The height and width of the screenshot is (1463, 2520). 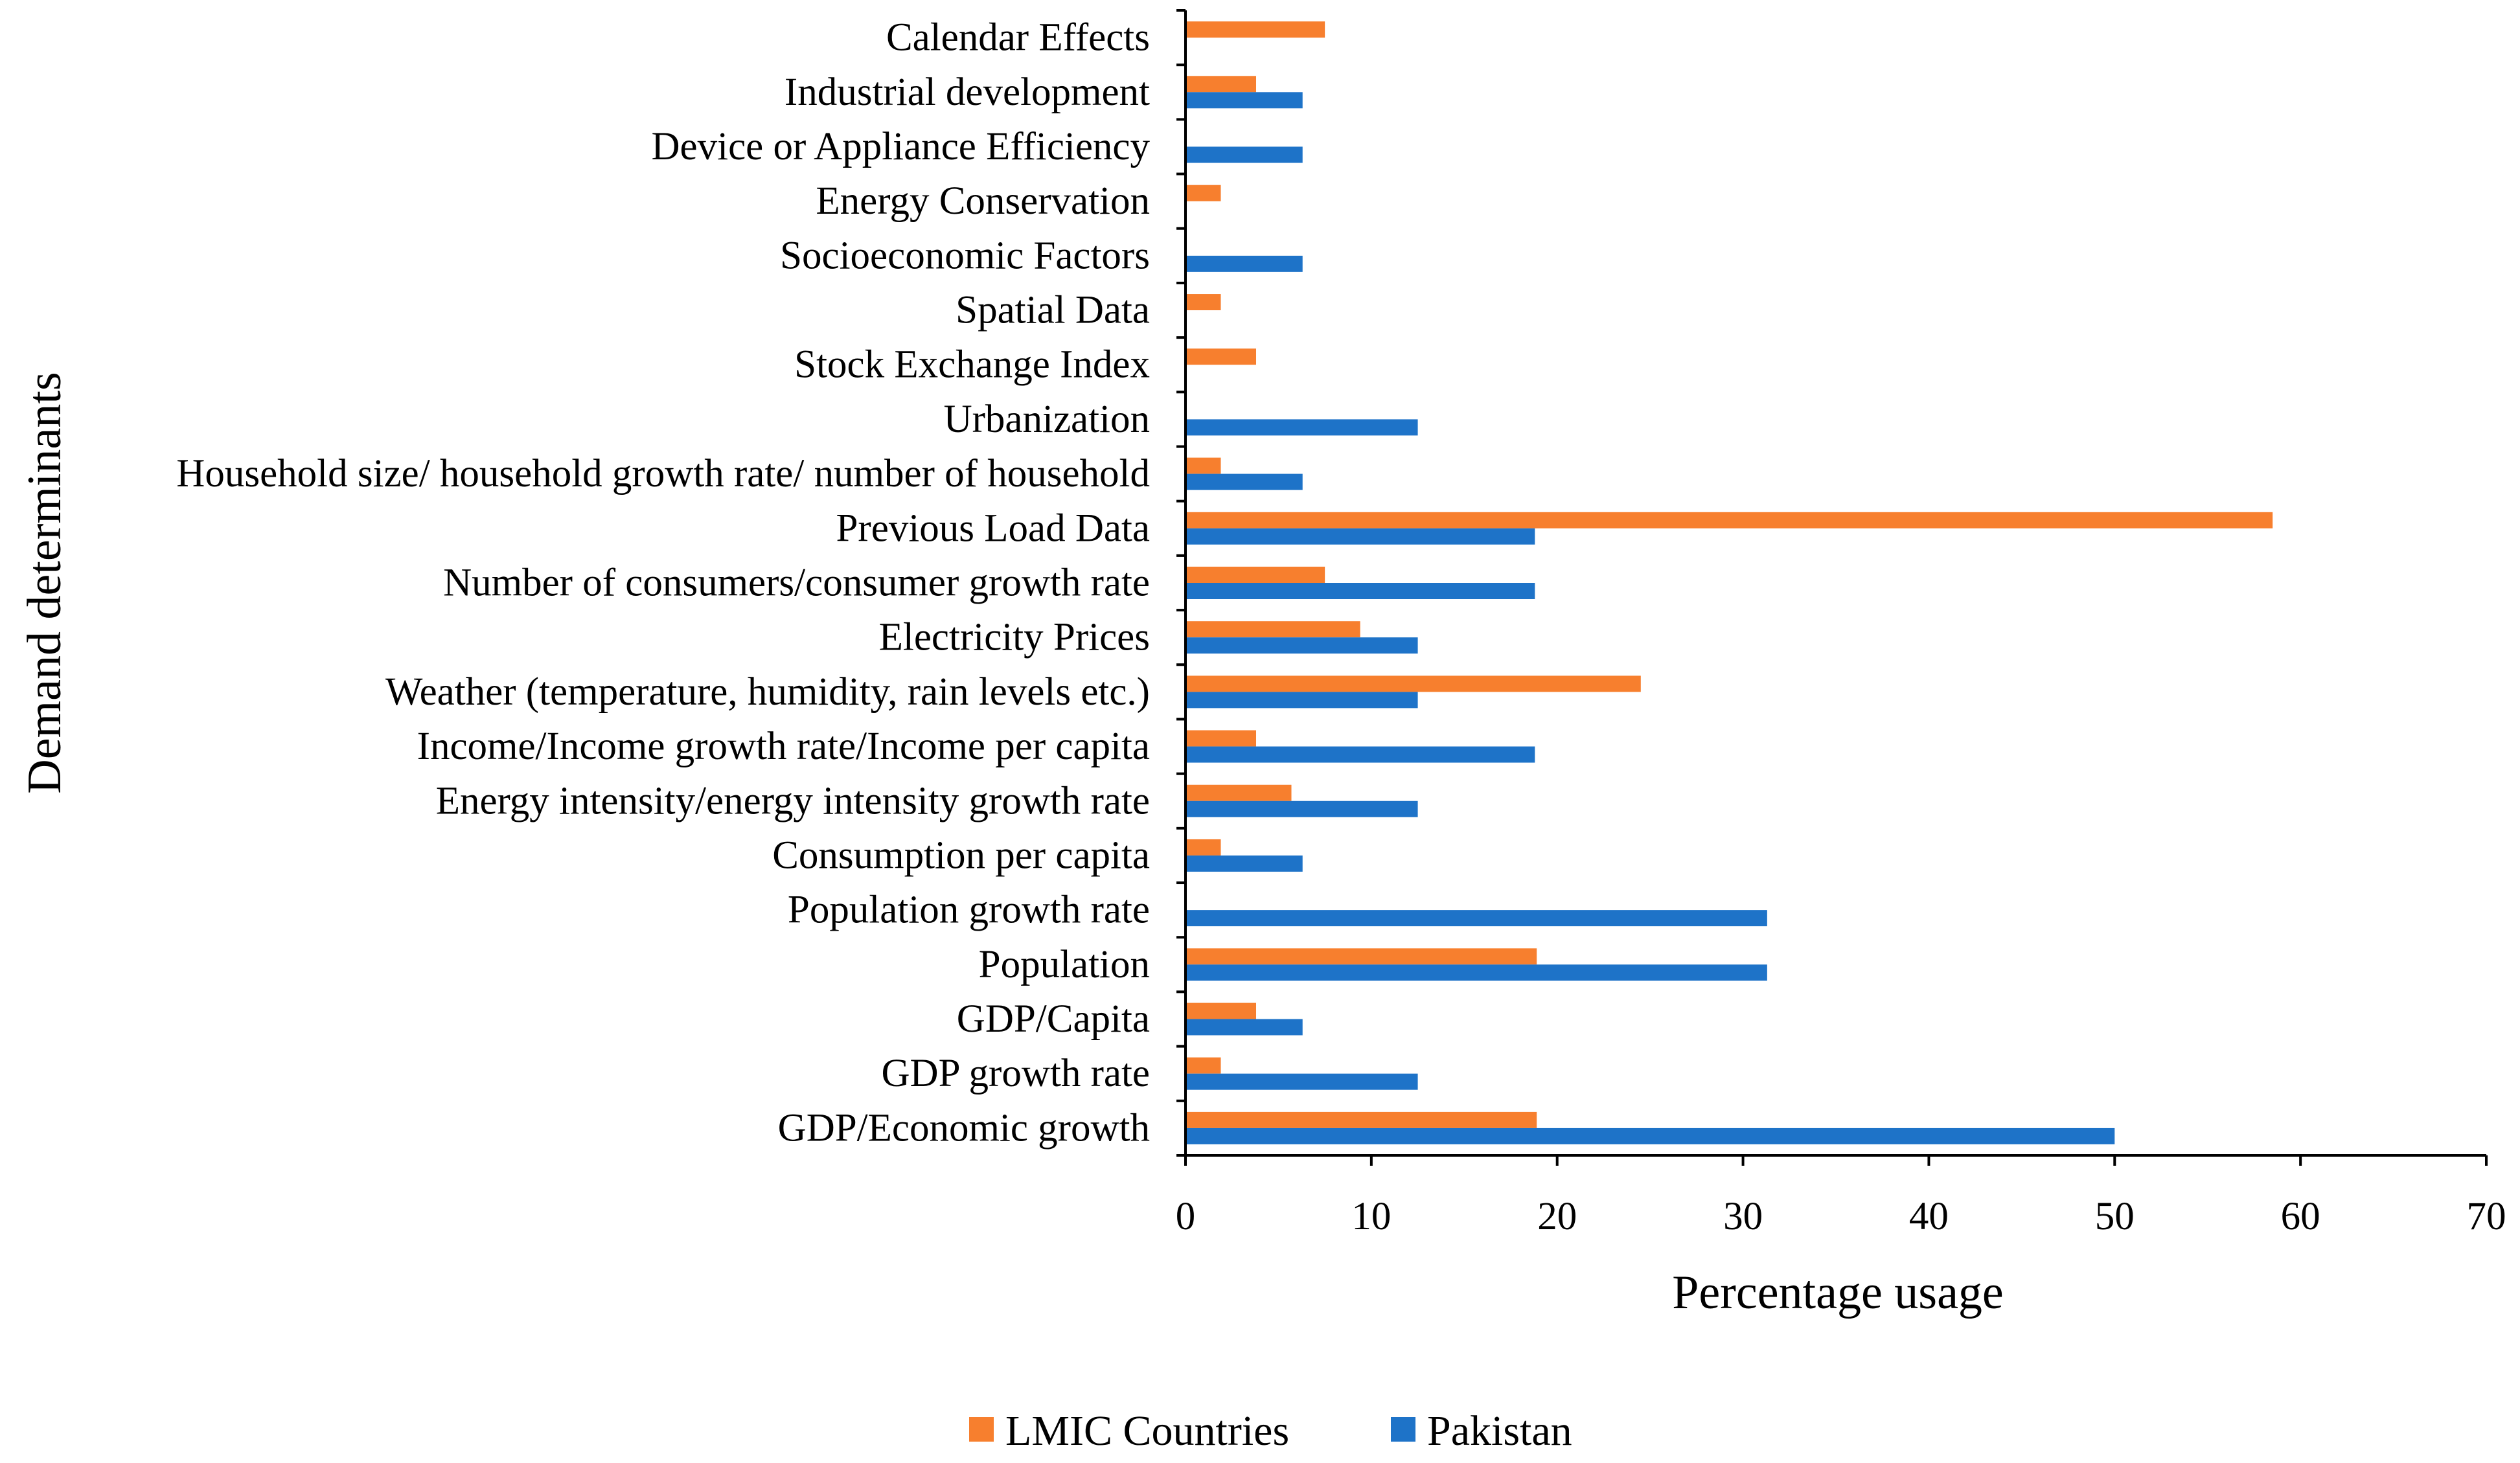 I want to click on legend-label-lmic: LMIC Countries, so click(x=1147, y=1431).